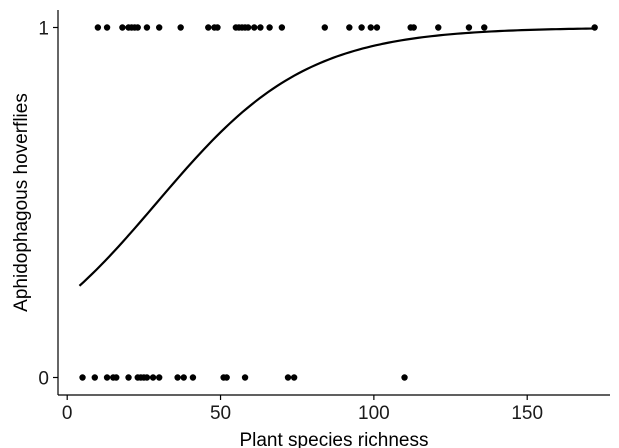 The height and width of the screenshot is (448, 619). Describe the element at coordinates (43, 29) in the screenshot. I see `y-tick-label: 1` at that location.